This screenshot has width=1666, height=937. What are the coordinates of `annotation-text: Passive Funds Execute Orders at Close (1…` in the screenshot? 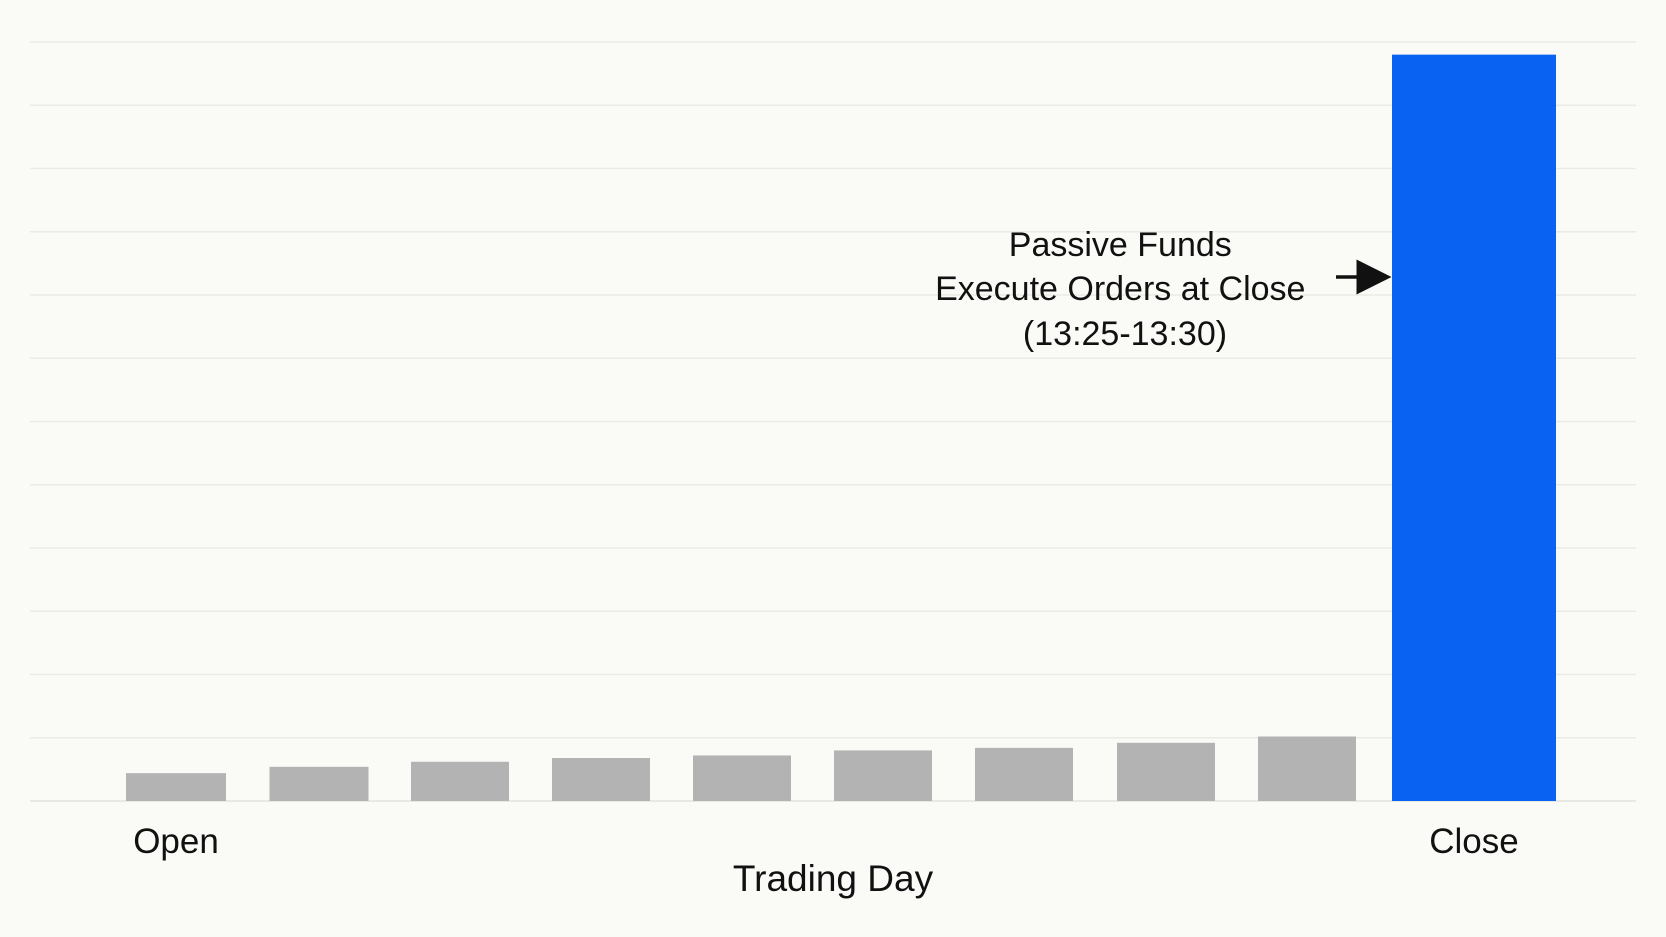 It's located at (1125, 289).